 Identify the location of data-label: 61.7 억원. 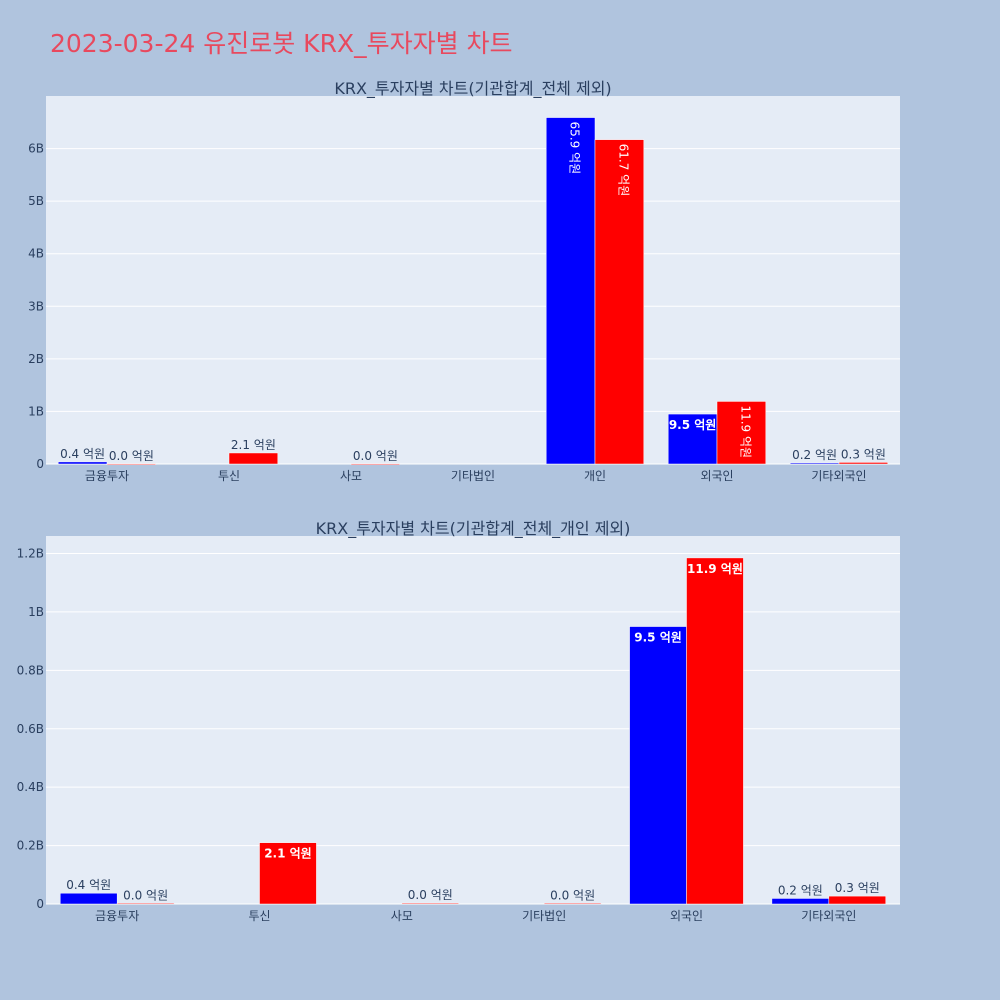
(623, 170).